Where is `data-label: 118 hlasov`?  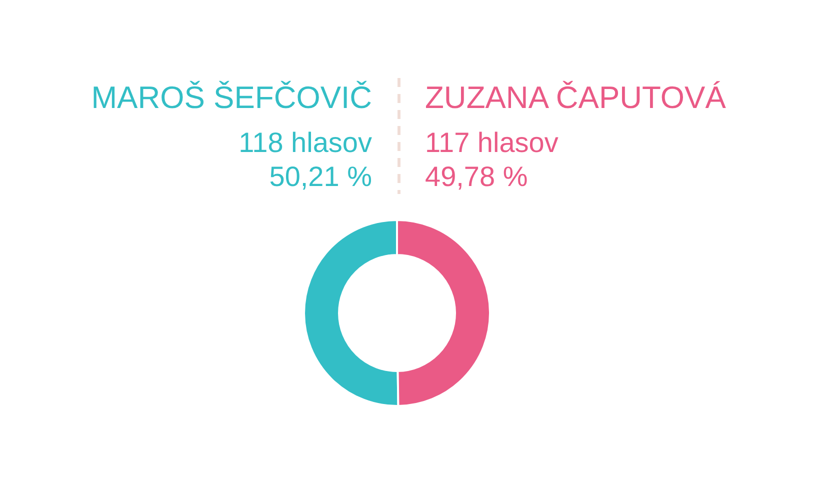 data-label: 118 hlasov is located at coordinates (305, 142).